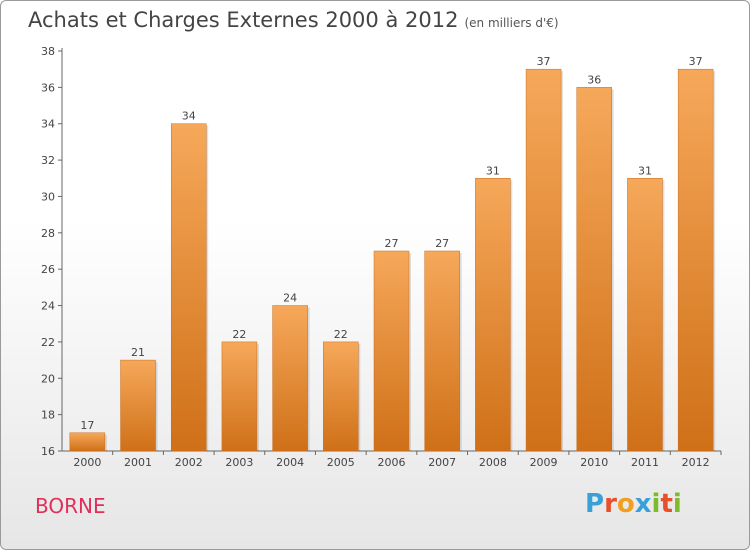  I want to click on x-tick-label: 2008, so click(493, 462).